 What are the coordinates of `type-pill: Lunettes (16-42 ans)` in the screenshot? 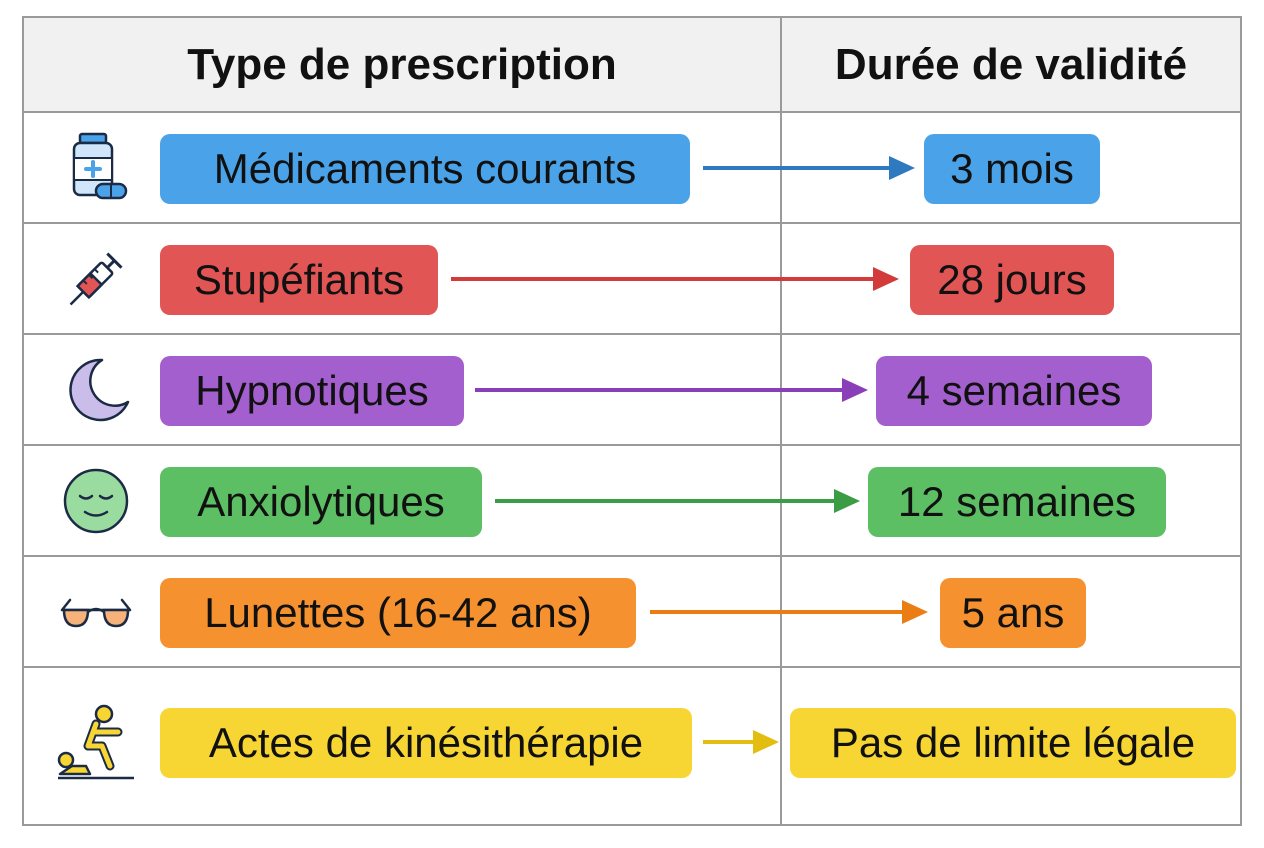 It's located at (398, 613).